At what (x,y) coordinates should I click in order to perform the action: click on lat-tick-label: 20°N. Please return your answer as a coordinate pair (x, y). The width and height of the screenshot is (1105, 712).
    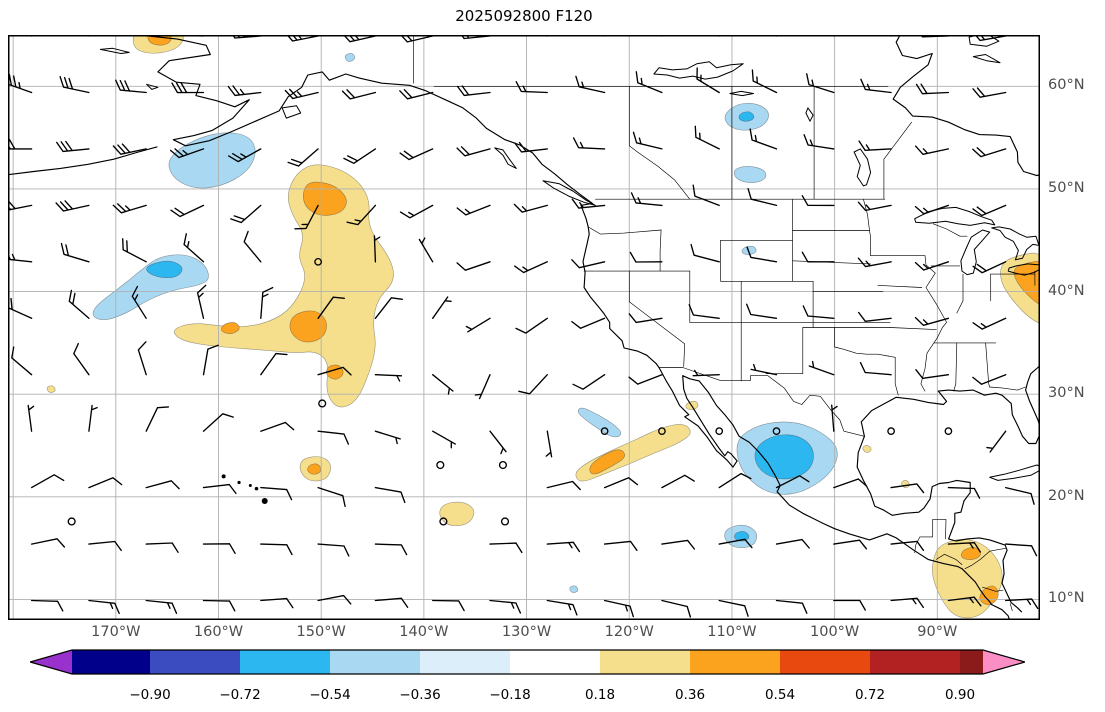
    Looking at the image, I should click on (1066, 495).